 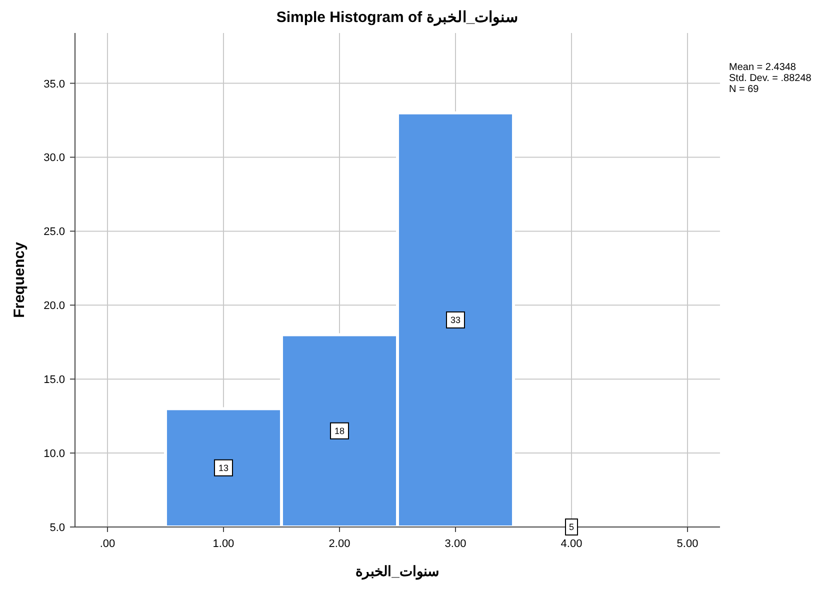 I want to click on text: N = 69, so click(x=744, y=89).